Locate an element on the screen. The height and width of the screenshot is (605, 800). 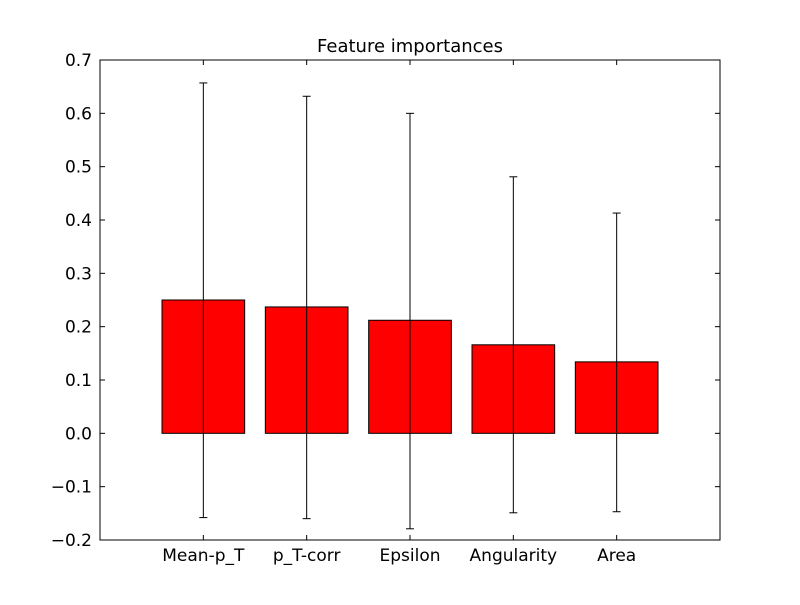
y-tick-label: 0.1 is located at coordinates (78, 381).